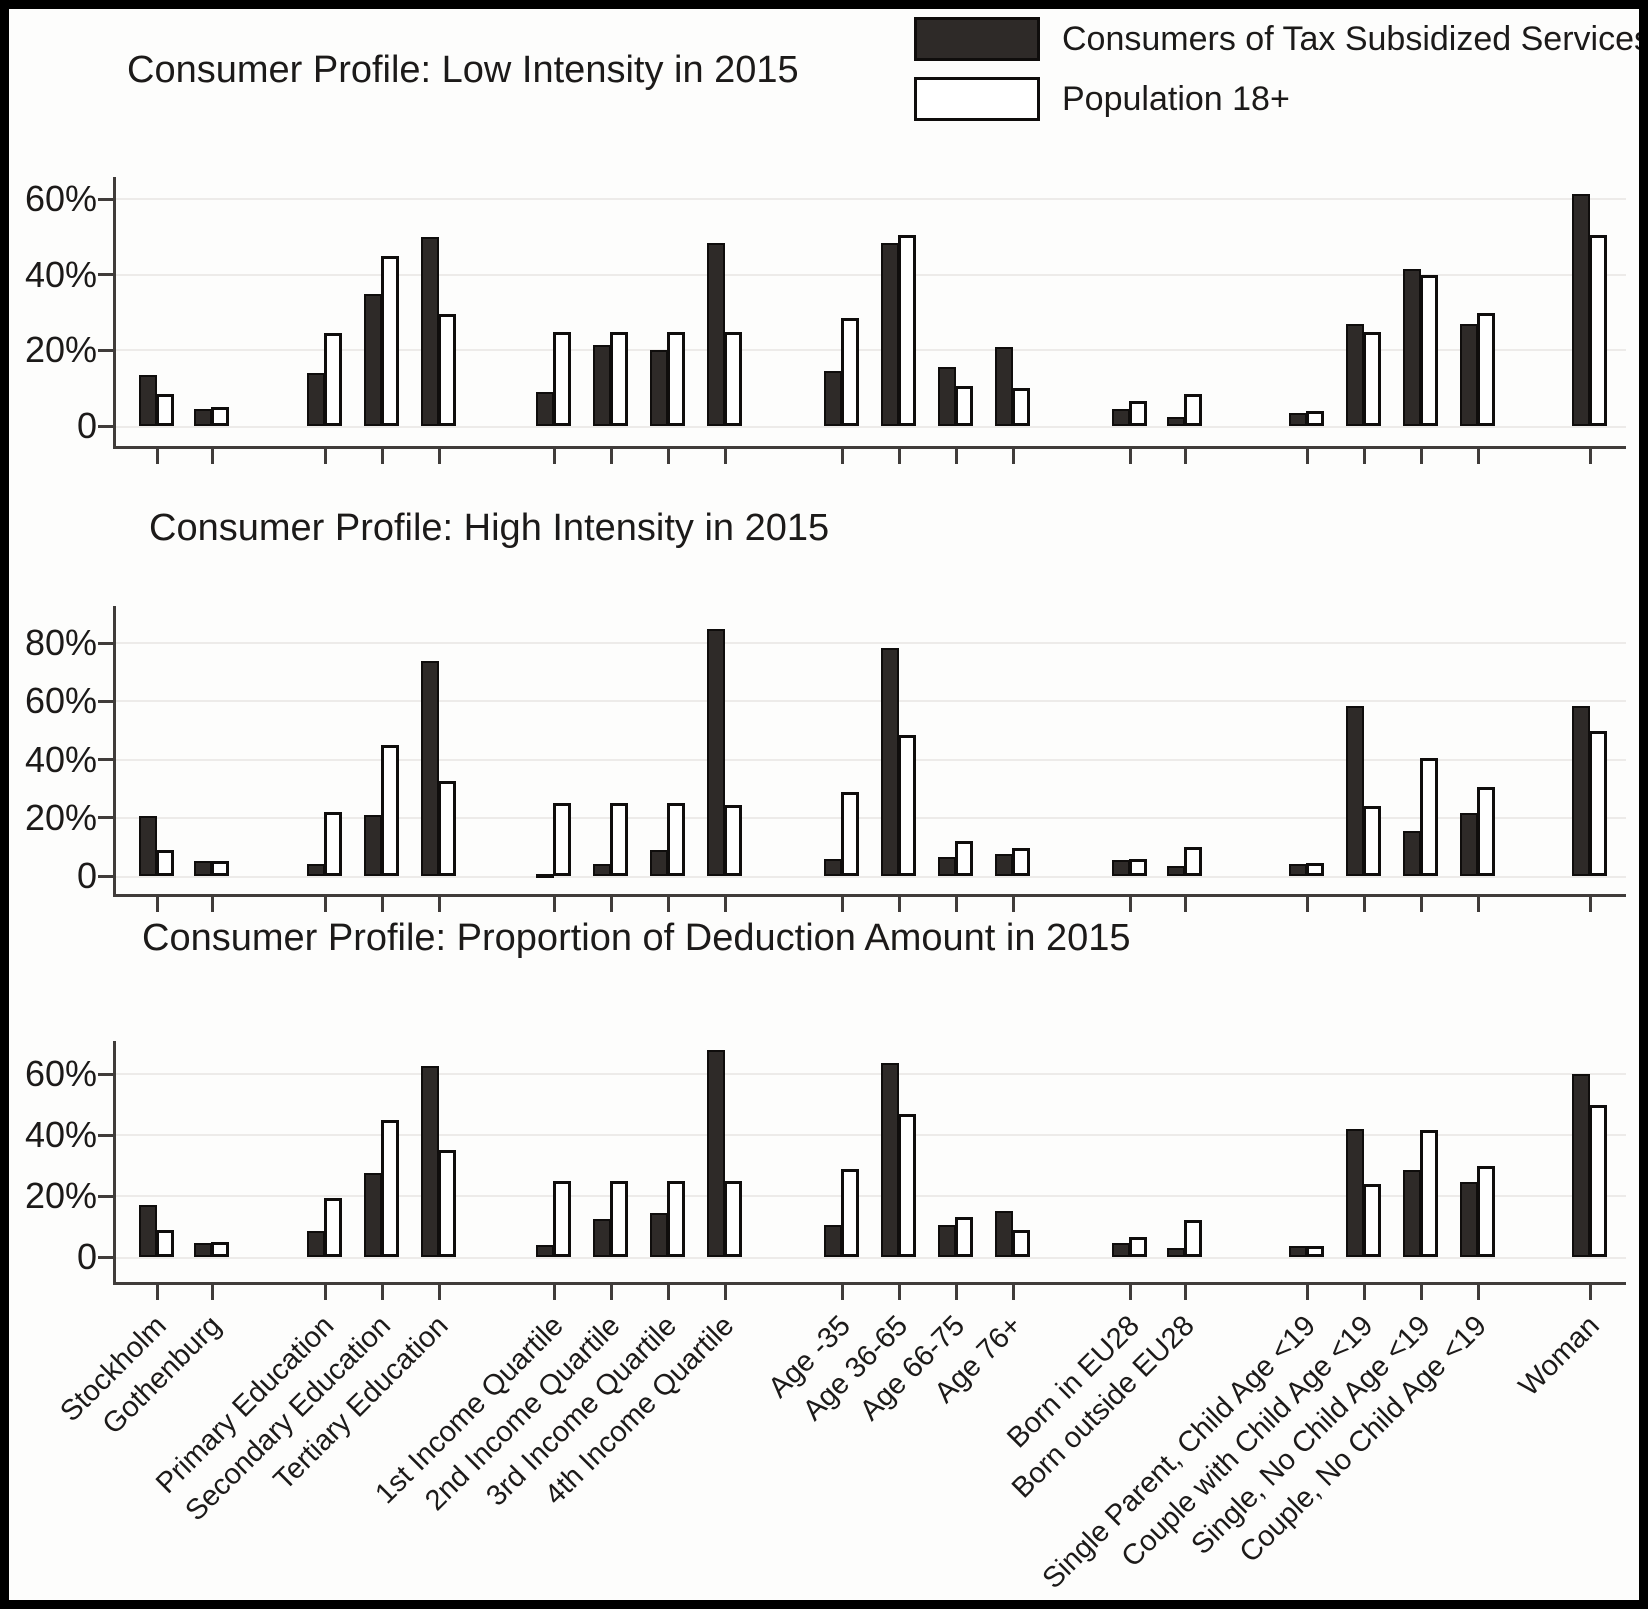 Image resolution: width=1648 pixels, height=1609 pixels. I want to click on legend-row-population: Population 18+, so click(1276, 99).